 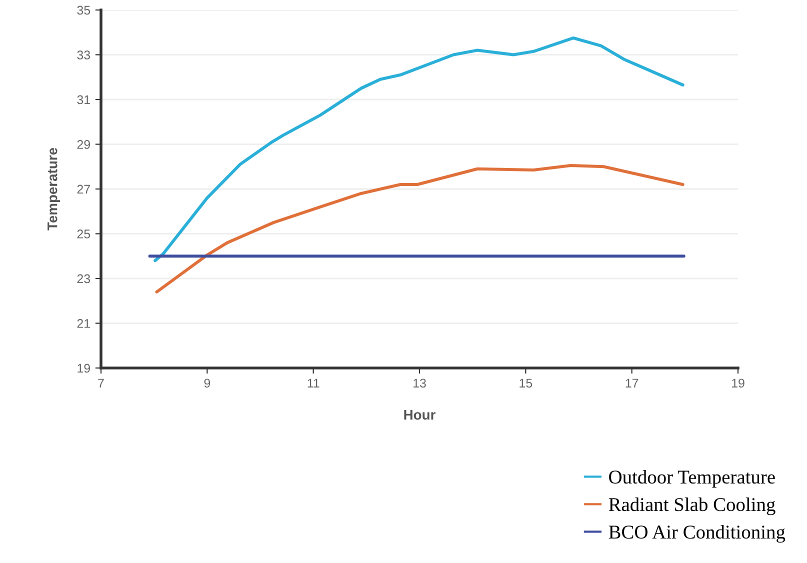 I want to click on x-tick-label: 9, so click(x=207, y=383).